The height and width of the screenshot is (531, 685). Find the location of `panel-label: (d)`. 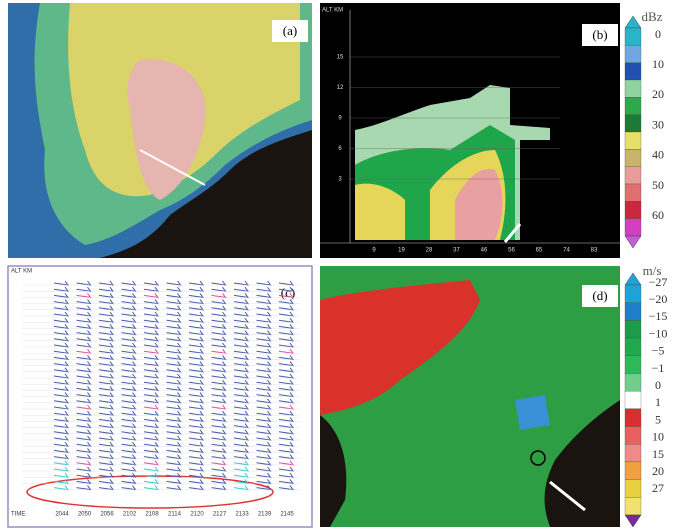

panel-label: (d) is located at coordinates (599, 295).